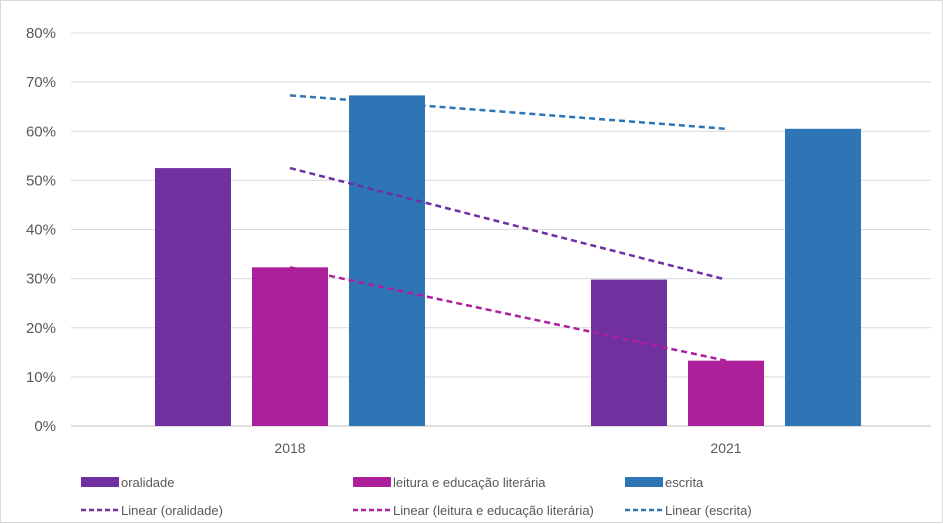  What do you see at coordinates (41, 82) in the screenshot?
I see `y-tick-label: 70%` at bounding box center [41, 82].